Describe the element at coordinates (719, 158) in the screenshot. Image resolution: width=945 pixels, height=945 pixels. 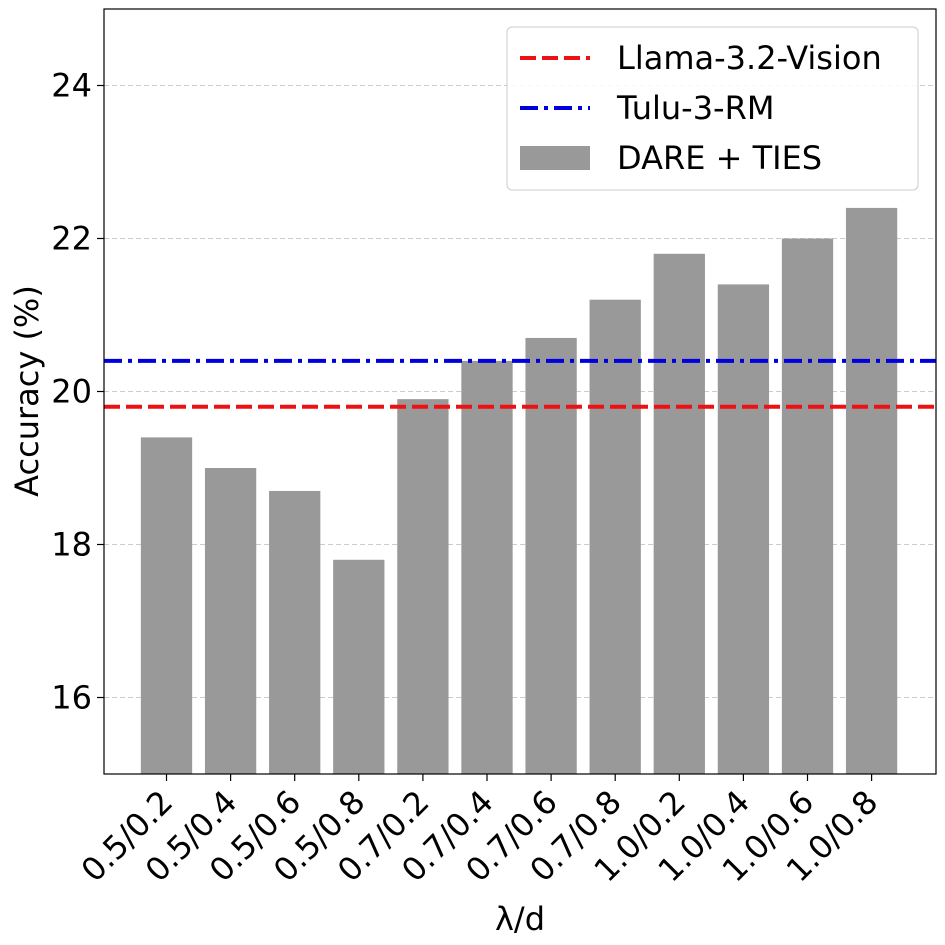
I see `legend-label: DARE + TIES` at that location.